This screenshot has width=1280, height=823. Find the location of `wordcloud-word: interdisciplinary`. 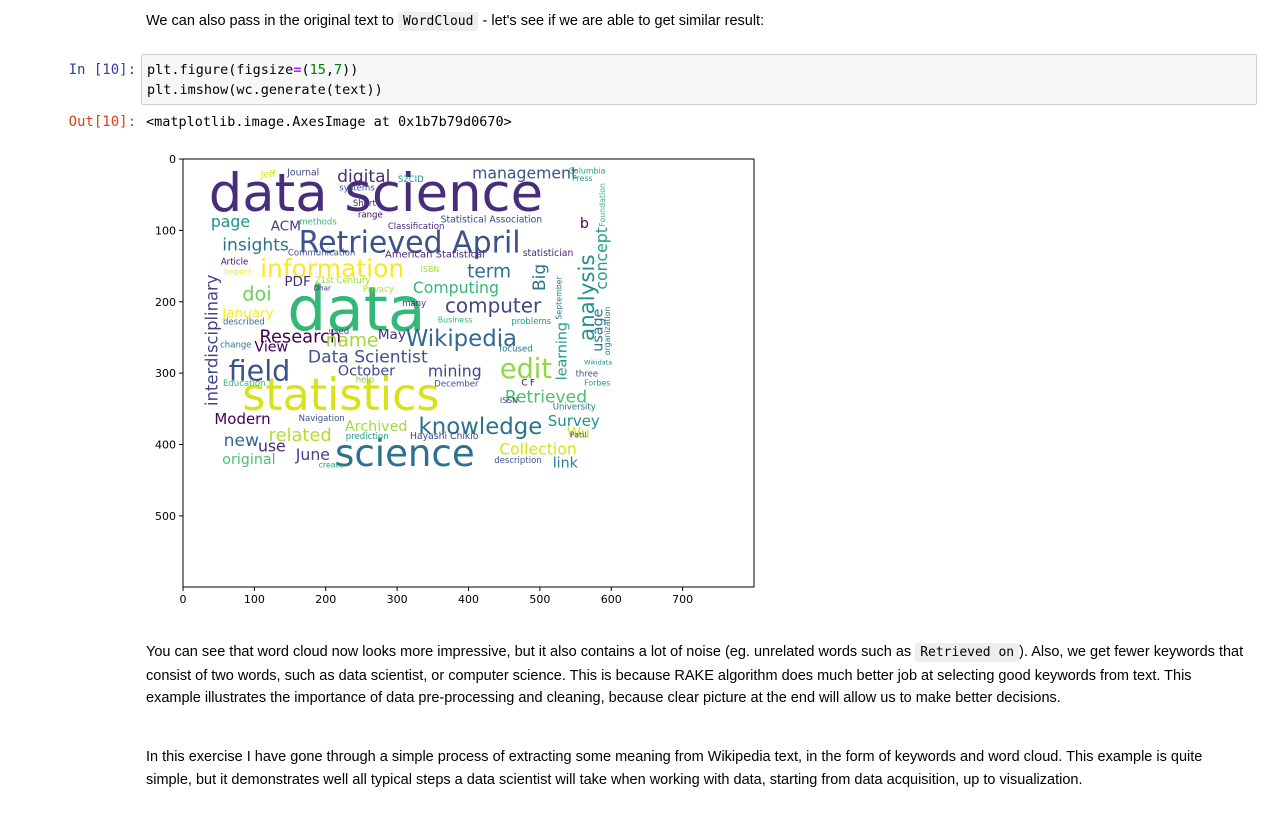

wordcloud-word: interdisciplinary is located at coordinates (211, 340).